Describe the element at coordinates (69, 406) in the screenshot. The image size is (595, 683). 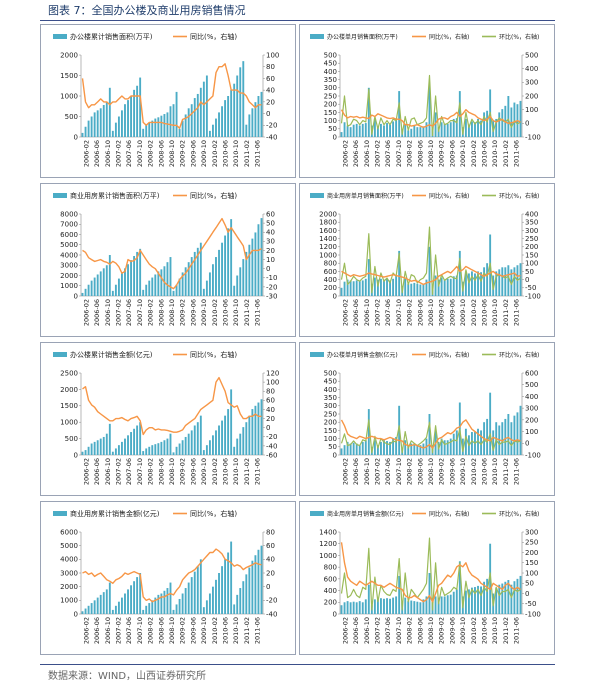
I see `y-tick-label: 1500` at that location.